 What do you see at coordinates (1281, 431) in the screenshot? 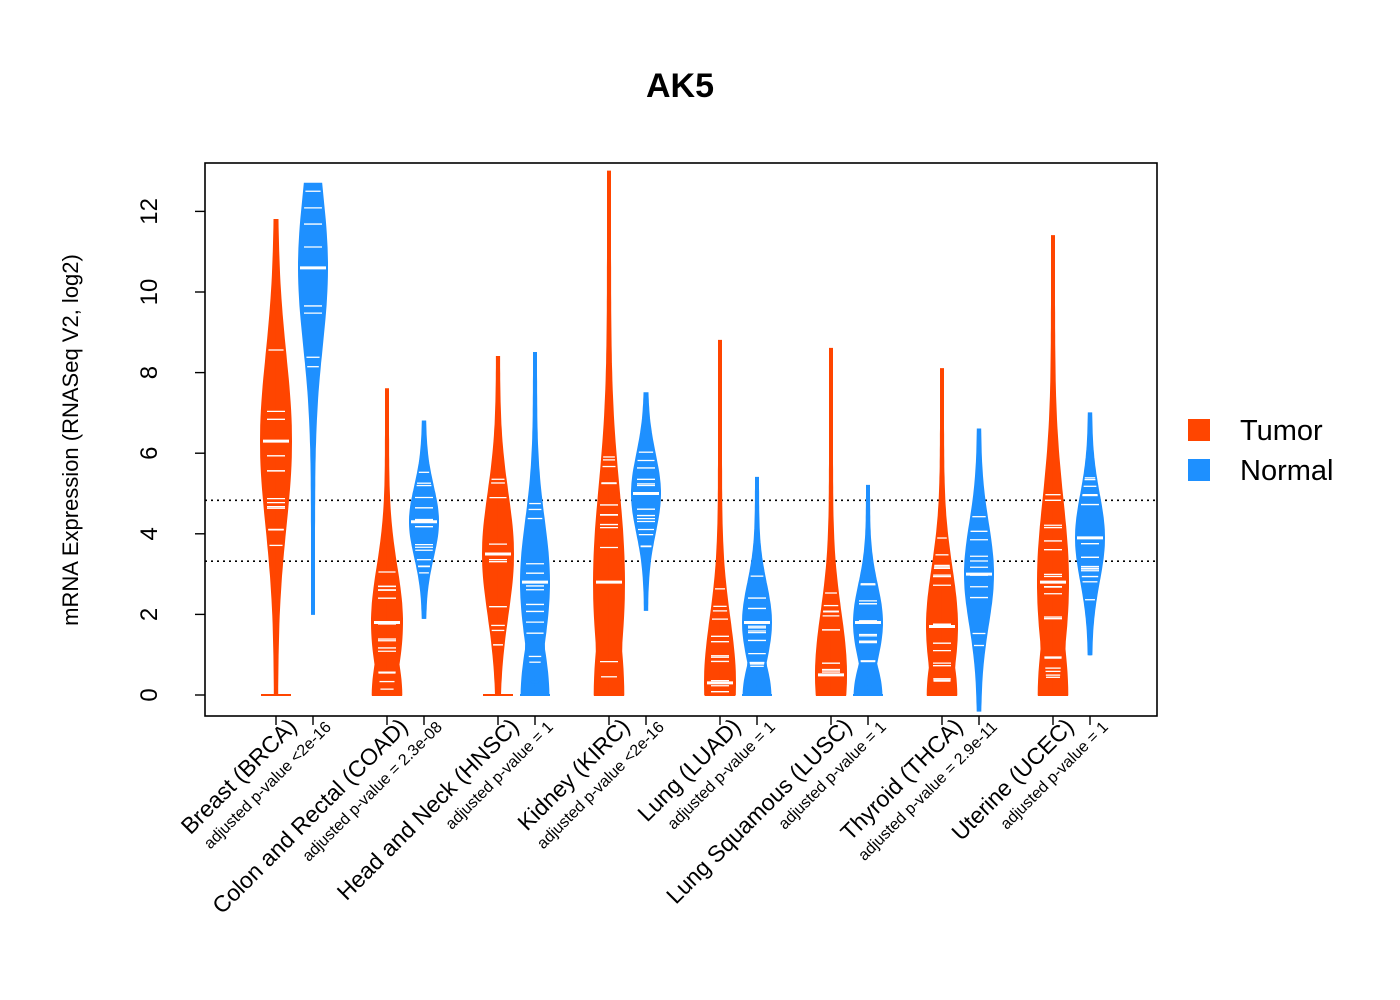
I see `legend-label: Tumor` at bounding box center [1281, 431].